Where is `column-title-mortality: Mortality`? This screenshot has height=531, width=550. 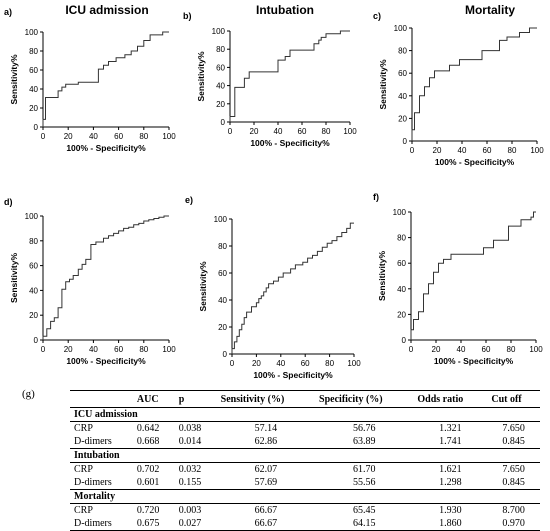 column-title-mortality: Mortality is located at coordinates (489, 10).